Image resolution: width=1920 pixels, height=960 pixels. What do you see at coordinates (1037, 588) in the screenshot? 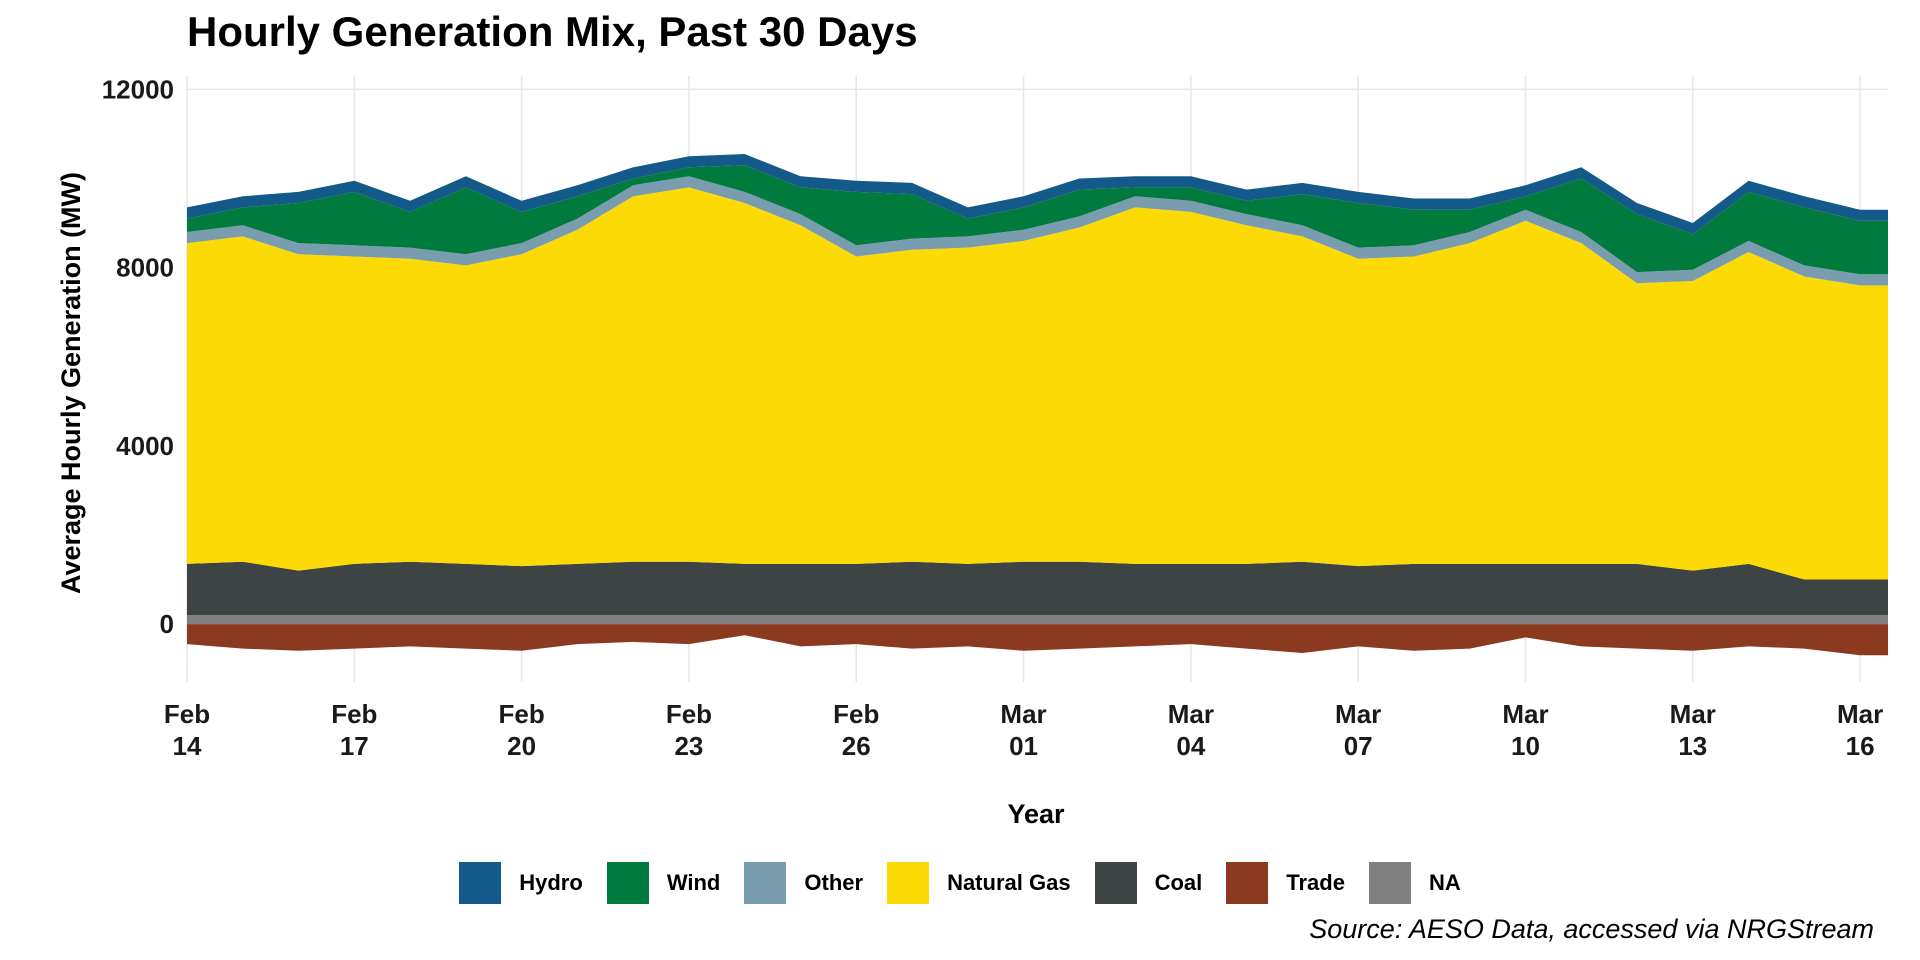
I see `area-series-coal` at bounding box center [1037, 588].